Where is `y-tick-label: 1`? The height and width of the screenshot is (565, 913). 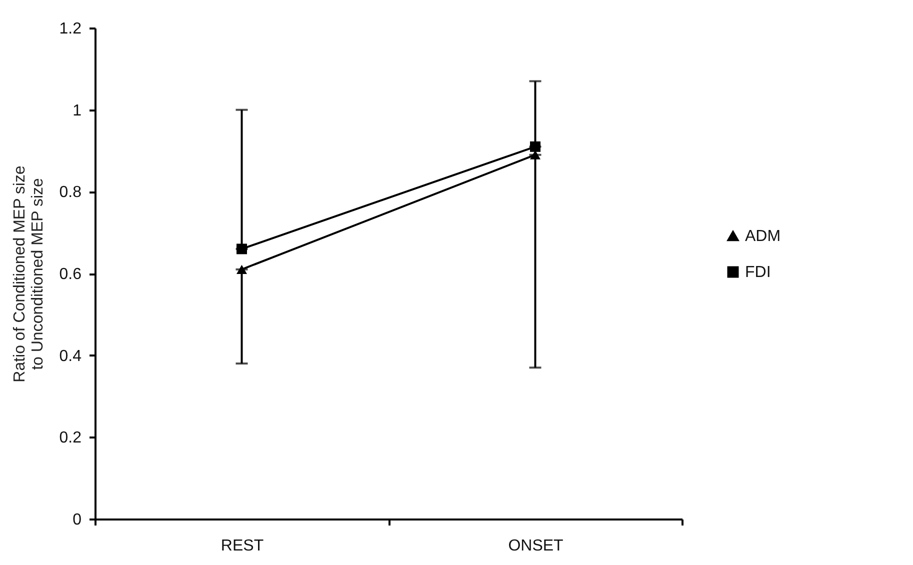 y-tick-label: 1 is located at coordinates (77, 111).